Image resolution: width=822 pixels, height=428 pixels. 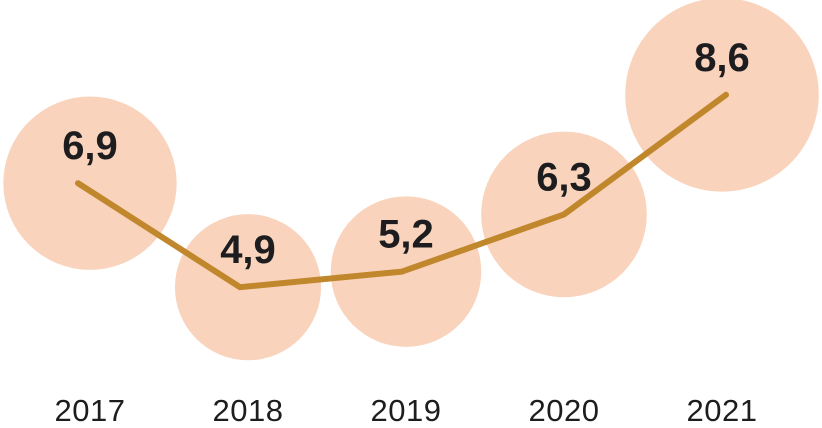 What do you see at coordinates (722, 410) in the screenshot?
I see `x-axis-label-2021: 2021` at bounding box center [722, 410].